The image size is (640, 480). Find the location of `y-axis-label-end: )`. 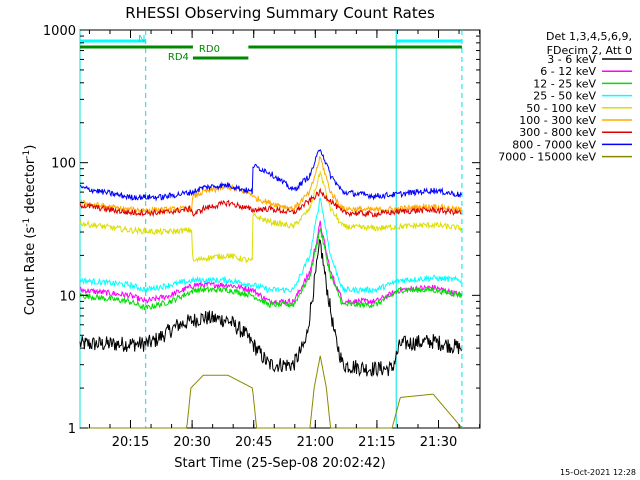

y-axis-label-end: ) is located at coordinates (30, 147).